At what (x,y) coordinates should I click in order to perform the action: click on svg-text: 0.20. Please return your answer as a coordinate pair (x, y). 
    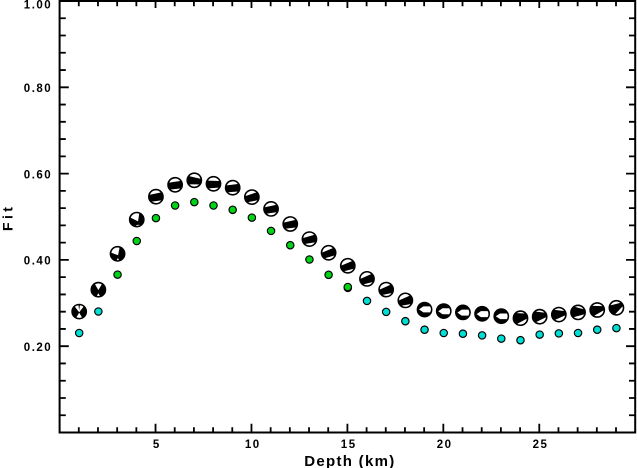
    Looking at the image, I should click on (38, 348).